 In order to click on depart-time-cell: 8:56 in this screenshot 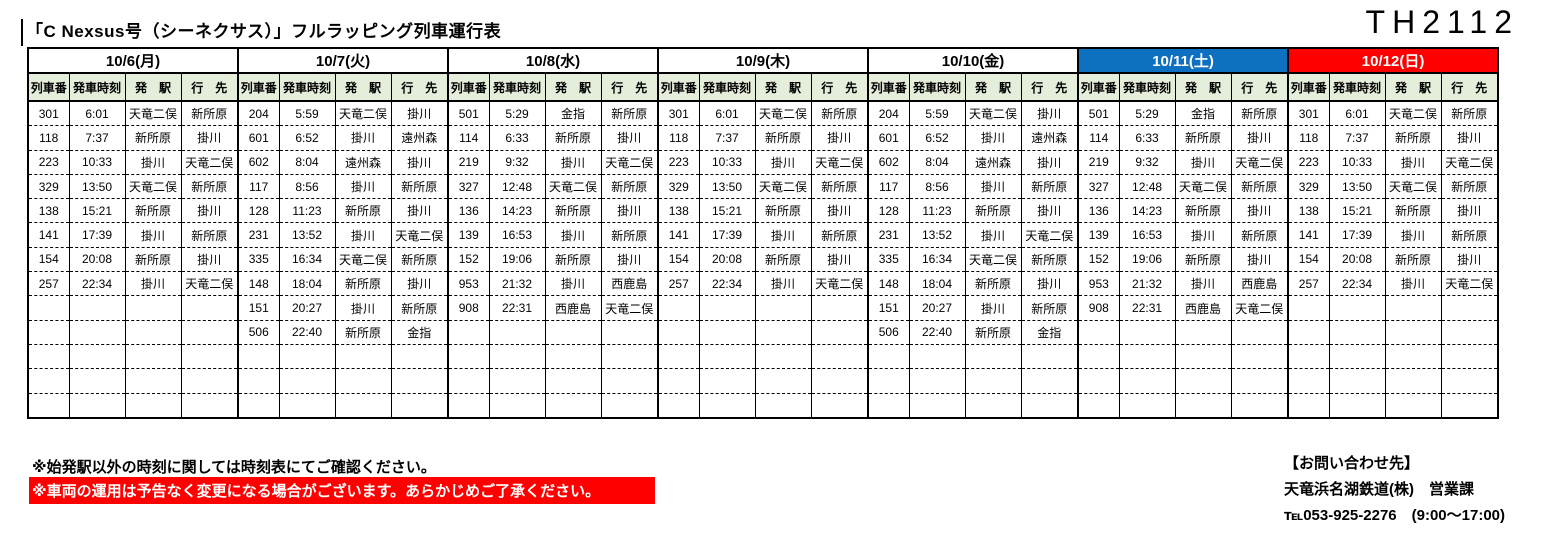, I will do `click(937, 186)`.